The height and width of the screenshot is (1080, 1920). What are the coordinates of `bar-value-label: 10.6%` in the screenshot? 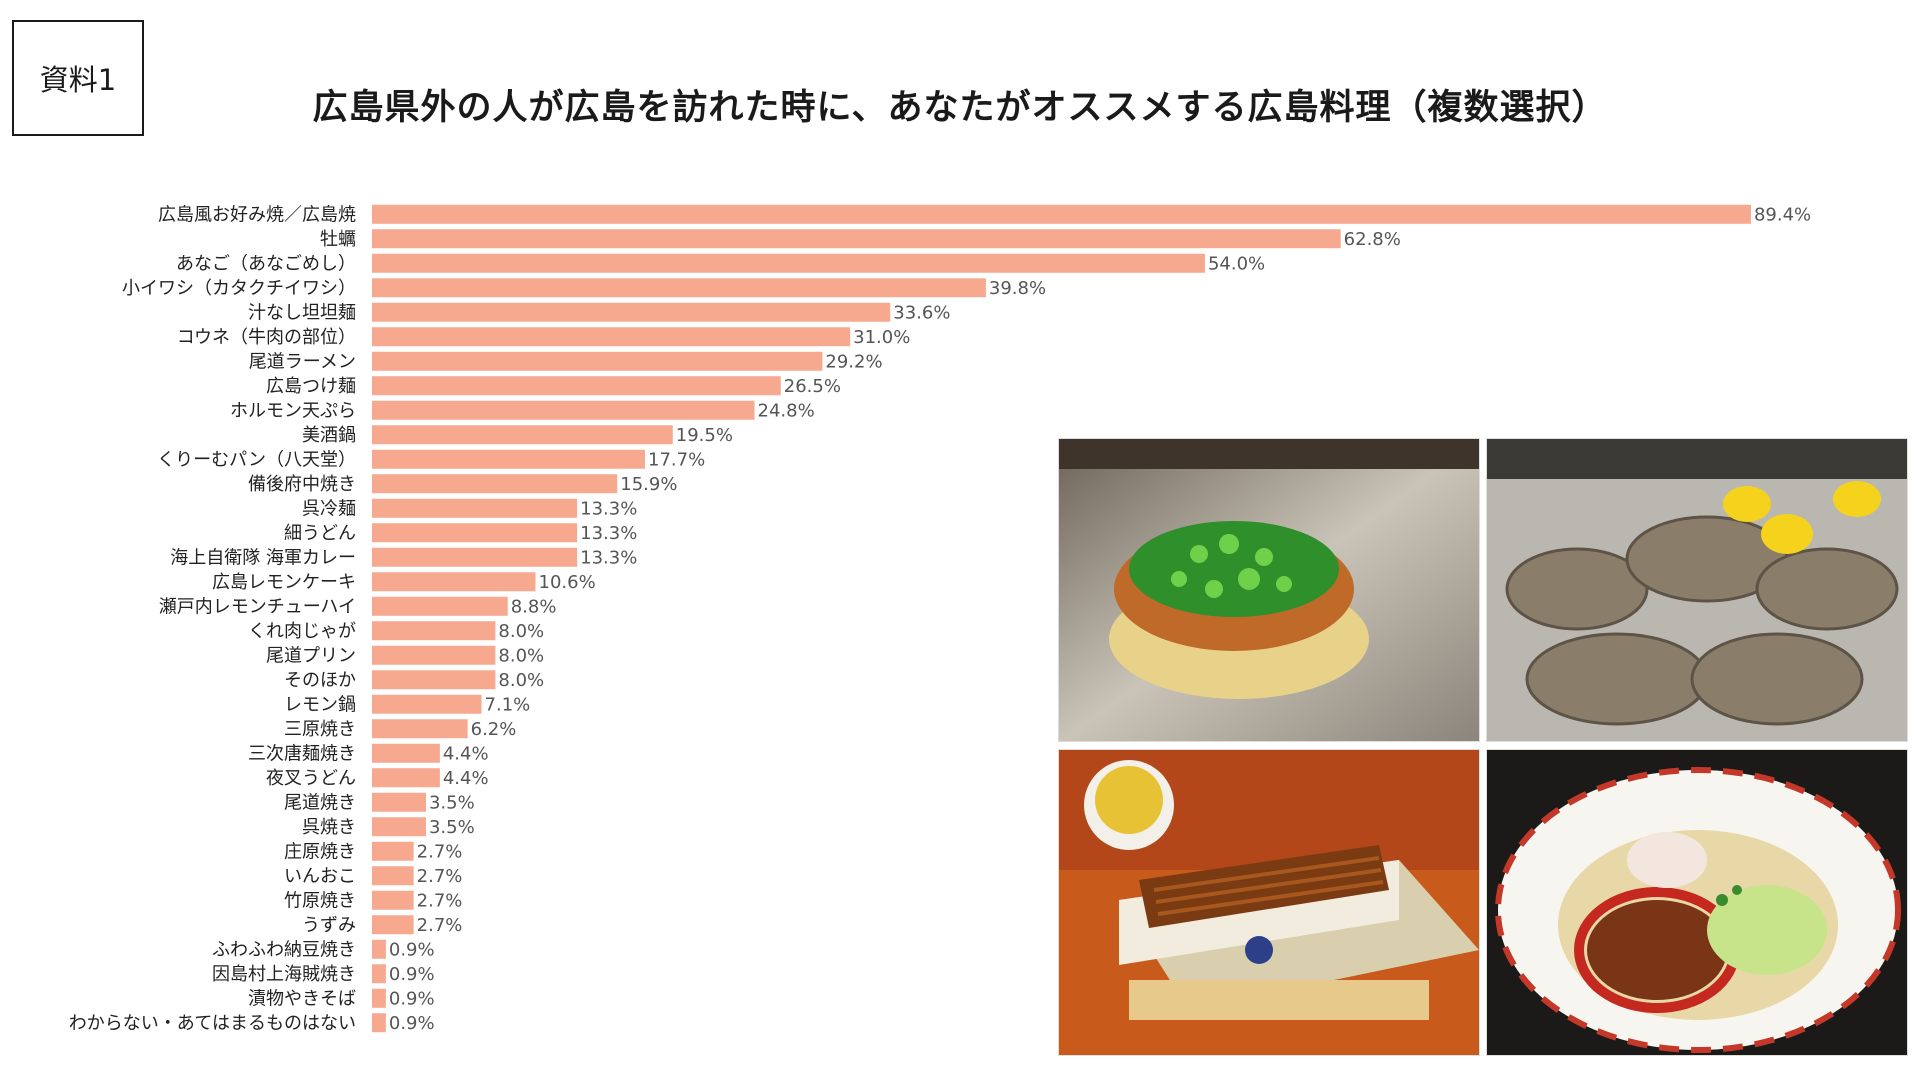 It's located at (567, 582).